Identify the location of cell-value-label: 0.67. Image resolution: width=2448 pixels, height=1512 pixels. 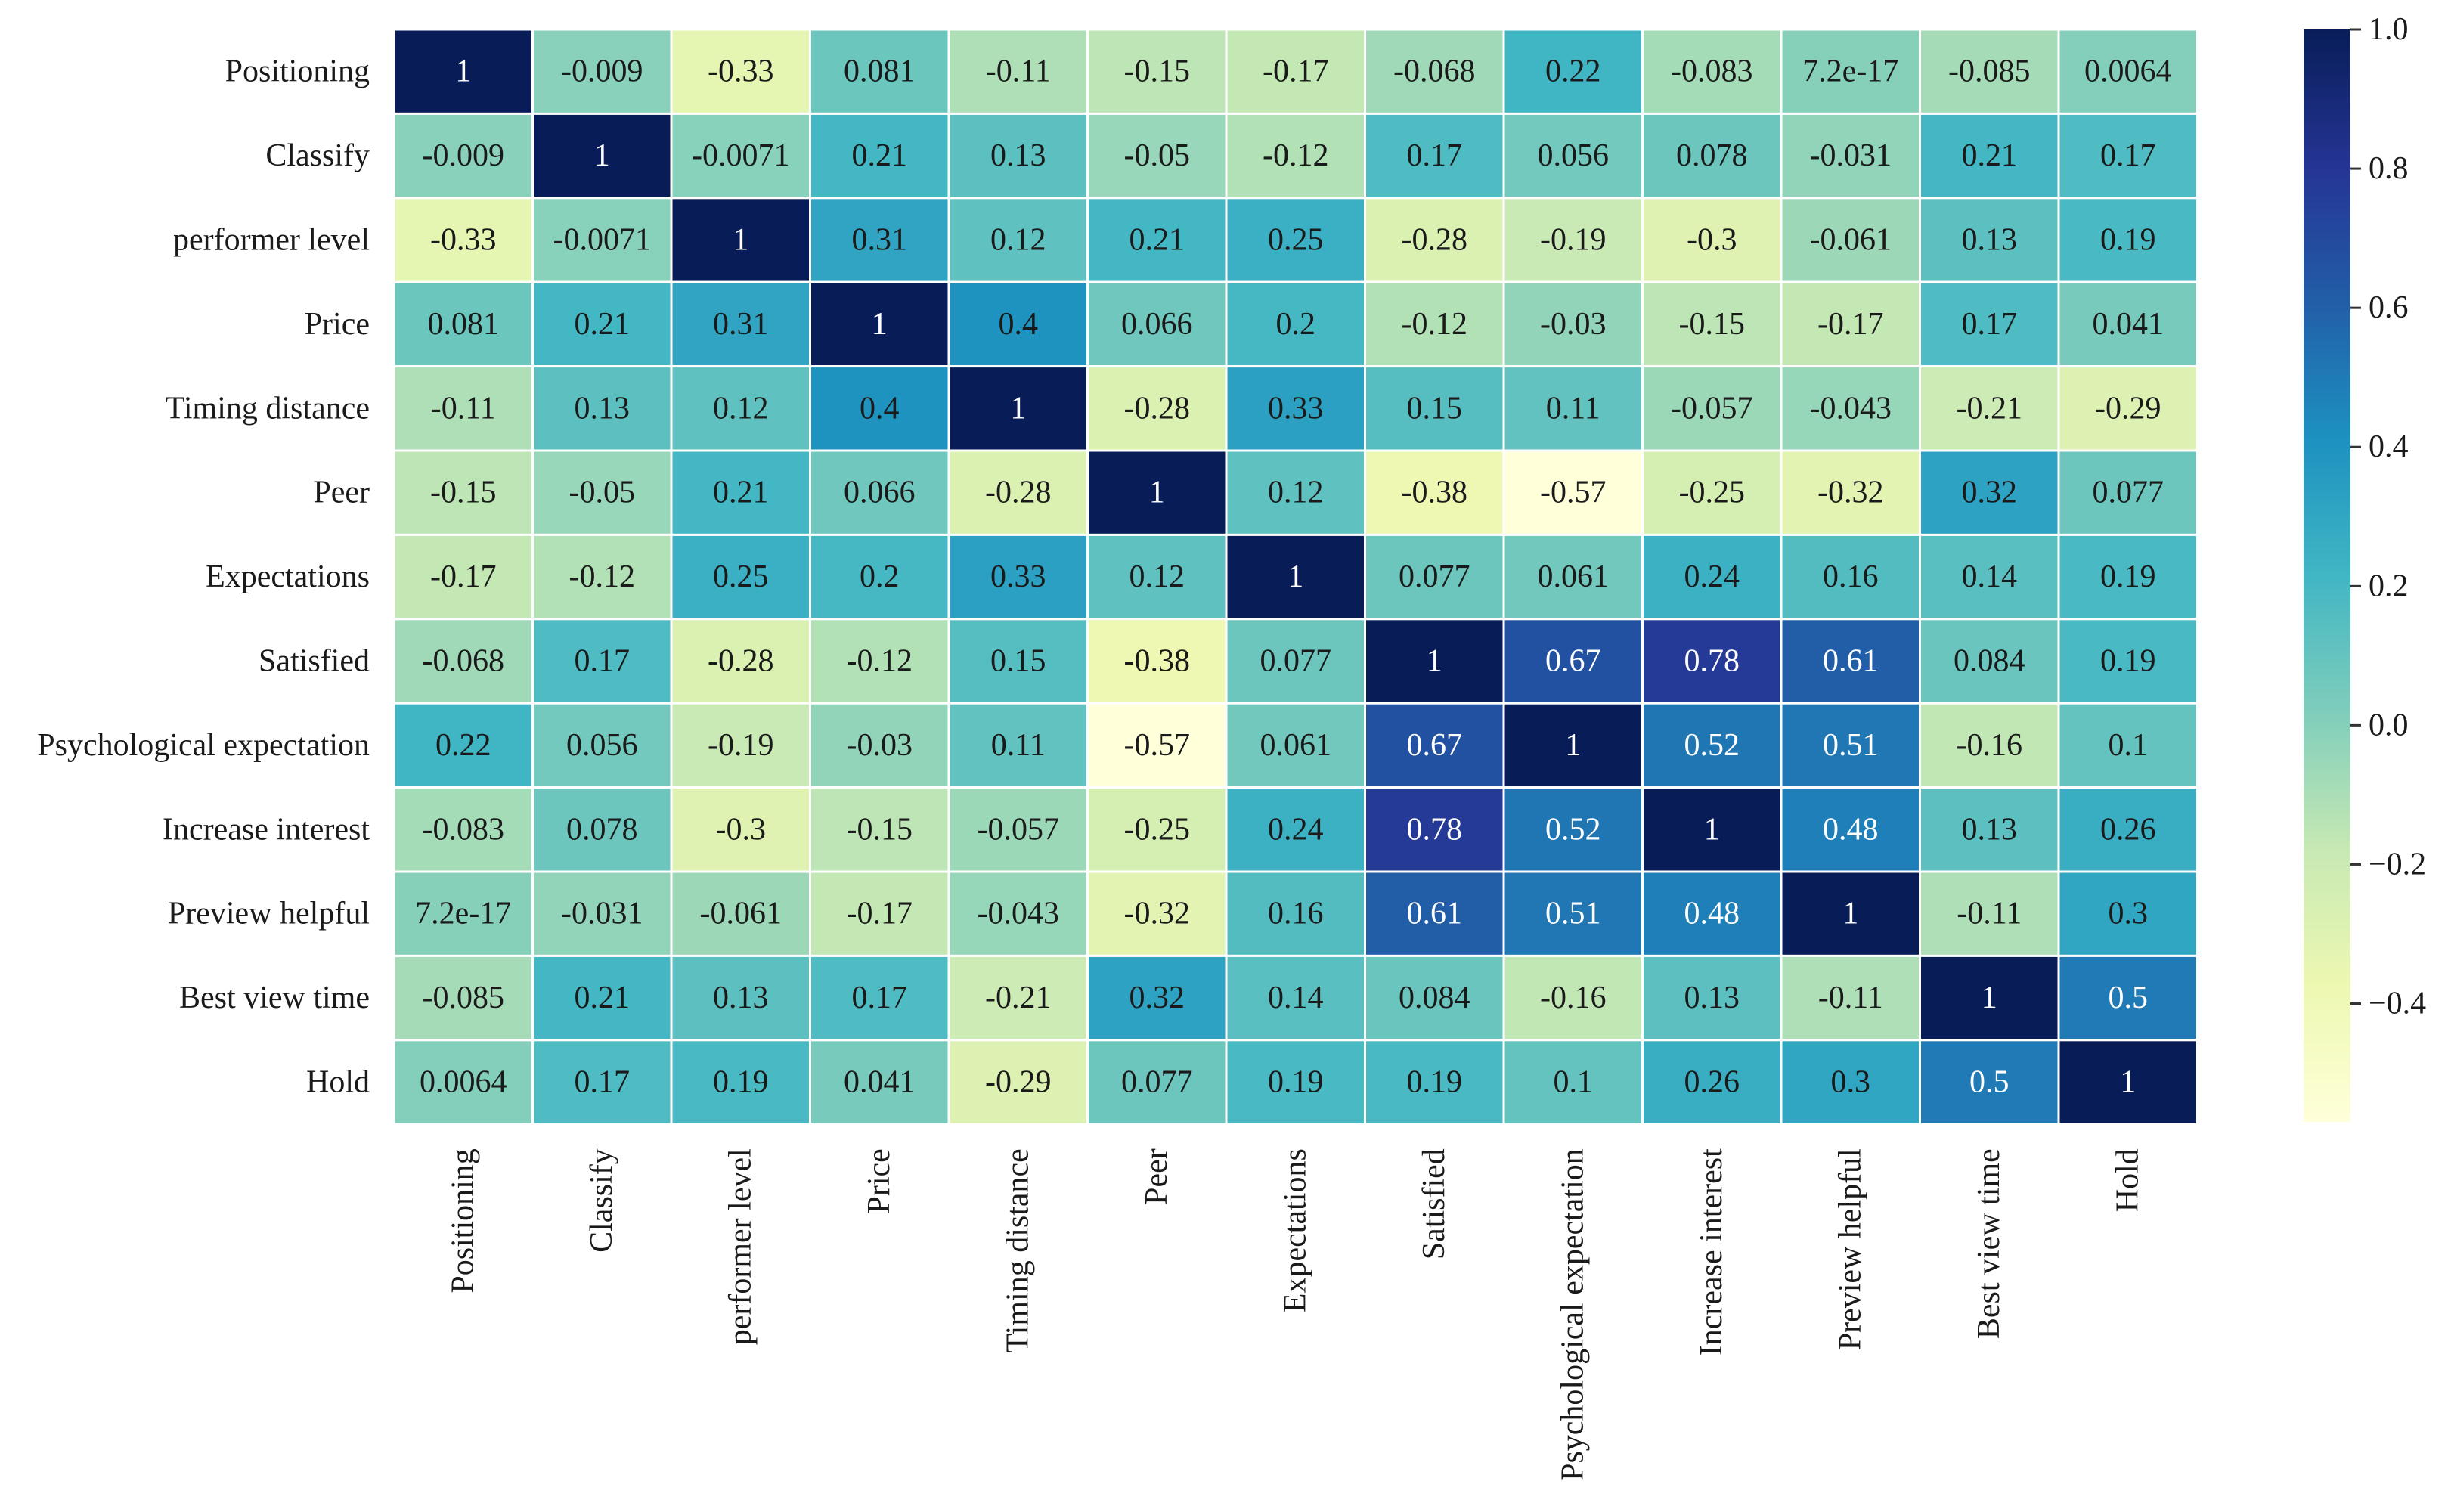
(1573, 661).